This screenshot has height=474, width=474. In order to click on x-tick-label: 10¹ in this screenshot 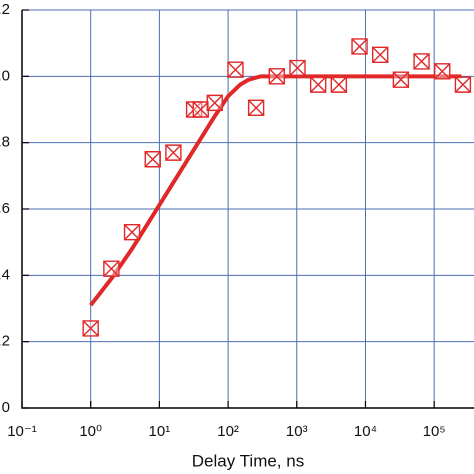, I will do `click(160, 431)`.